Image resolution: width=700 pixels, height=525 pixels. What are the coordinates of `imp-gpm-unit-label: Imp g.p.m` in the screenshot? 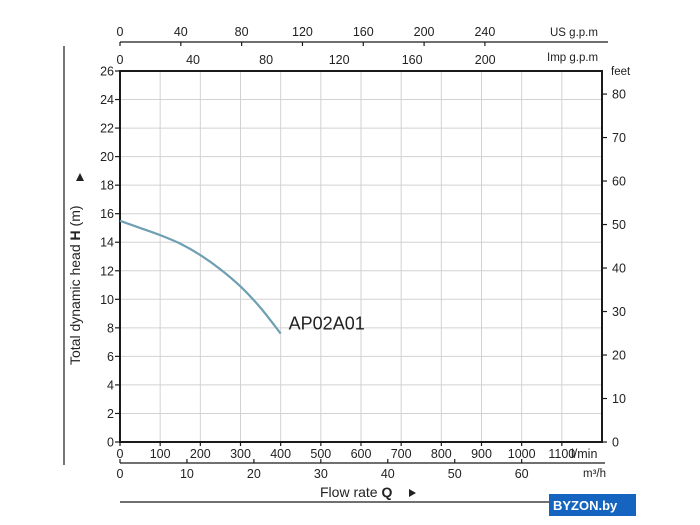 It's located at (572, 58).